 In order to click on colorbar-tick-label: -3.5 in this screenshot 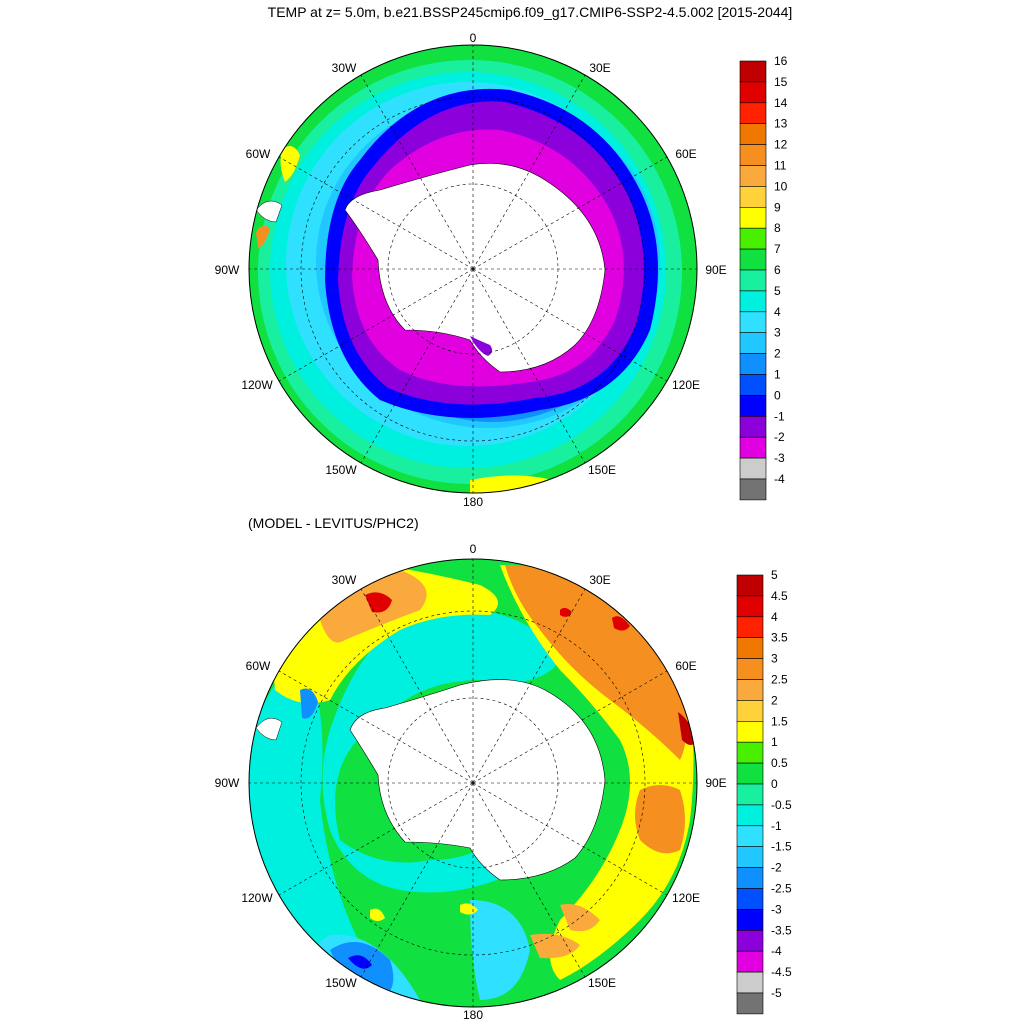, I will do `click(781, 930)`.